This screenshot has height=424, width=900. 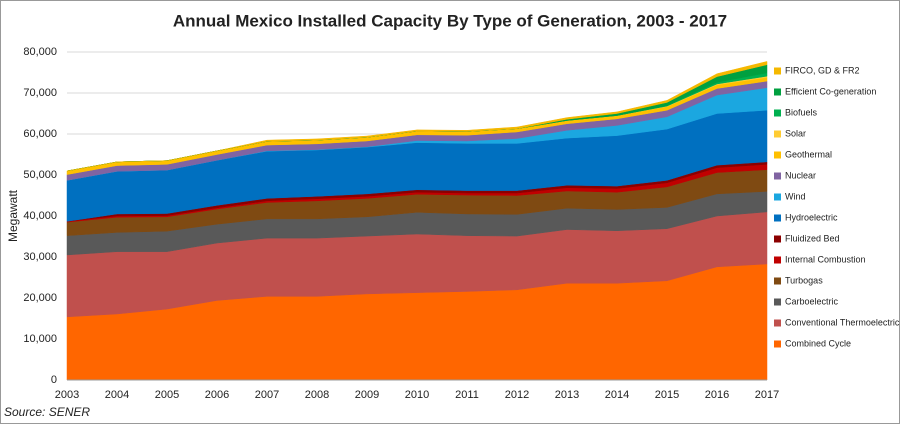 What do you see at coordinates (517, 395) in the screenshot?
I see `x-tick-label: 2012` at bounding box center [517, 395].